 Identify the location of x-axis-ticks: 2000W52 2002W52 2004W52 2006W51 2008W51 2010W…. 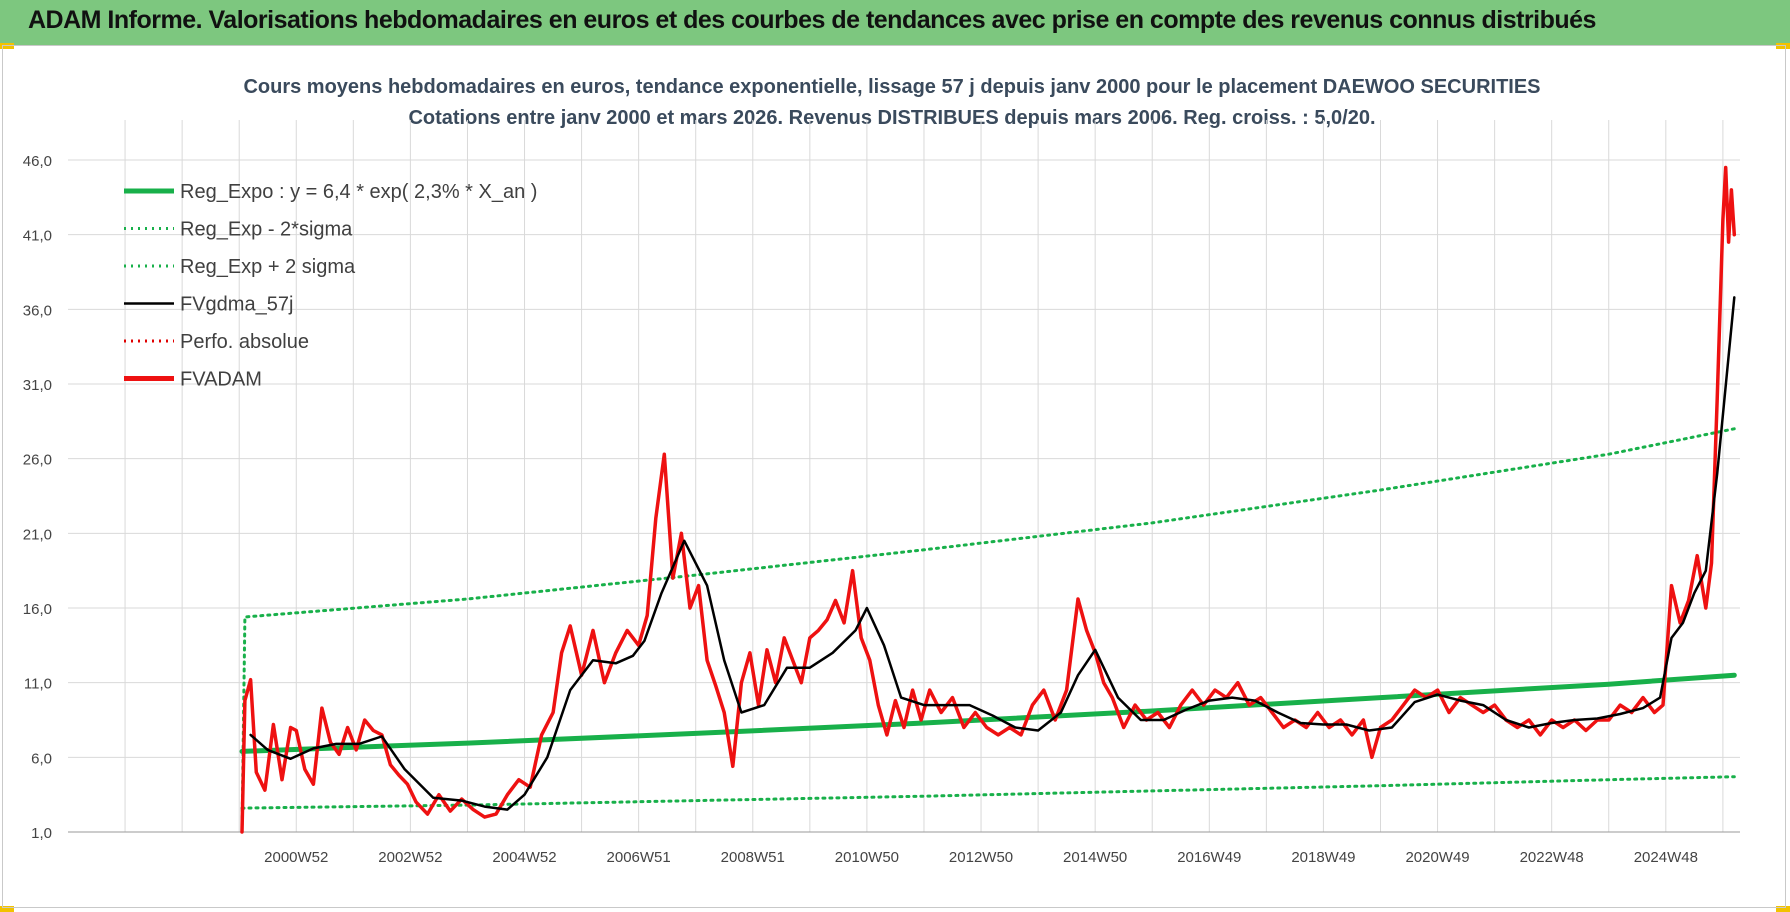
(981, 857).